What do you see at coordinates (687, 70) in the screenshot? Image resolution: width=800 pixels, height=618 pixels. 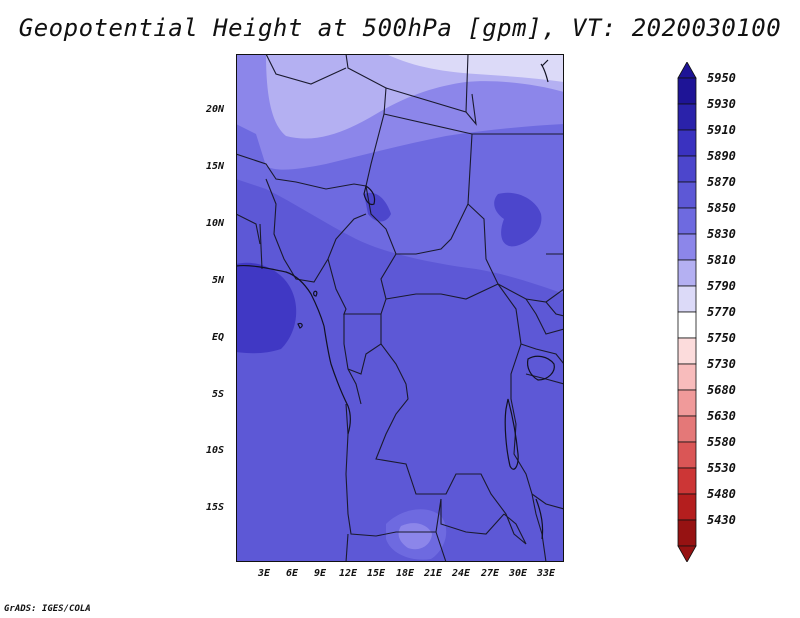 I see `colorbar-top-arrow` at bounding box center [687, 70].